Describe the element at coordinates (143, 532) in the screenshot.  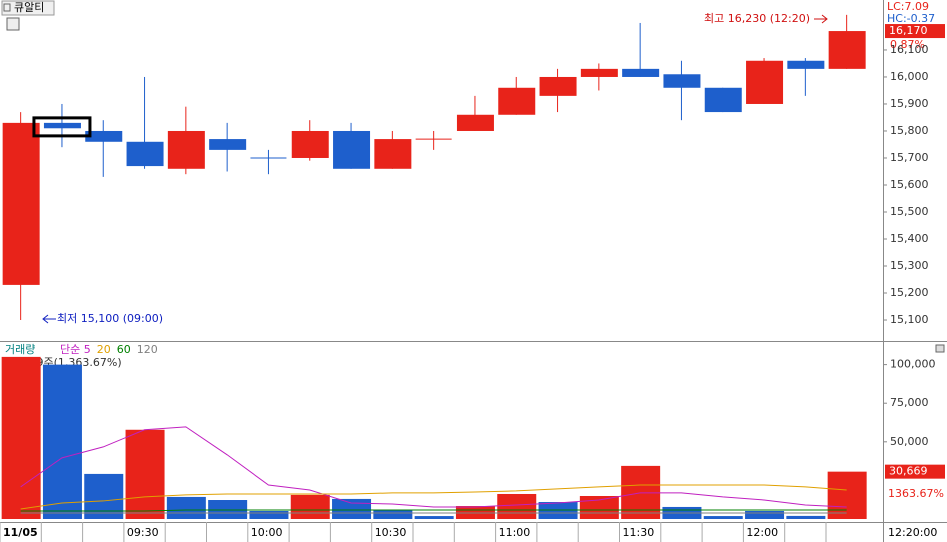
I see `x-tick-label: 09:30` at that location.